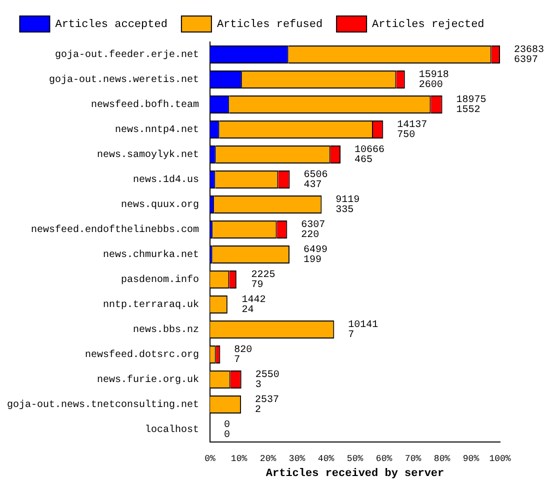 The width and height of the screenshot is (550, 480). What do you see at coordinates (157, 130) in the screenshot?
I see `y-tick-label: news.nntp4.net` at bounding box center [157, 130].